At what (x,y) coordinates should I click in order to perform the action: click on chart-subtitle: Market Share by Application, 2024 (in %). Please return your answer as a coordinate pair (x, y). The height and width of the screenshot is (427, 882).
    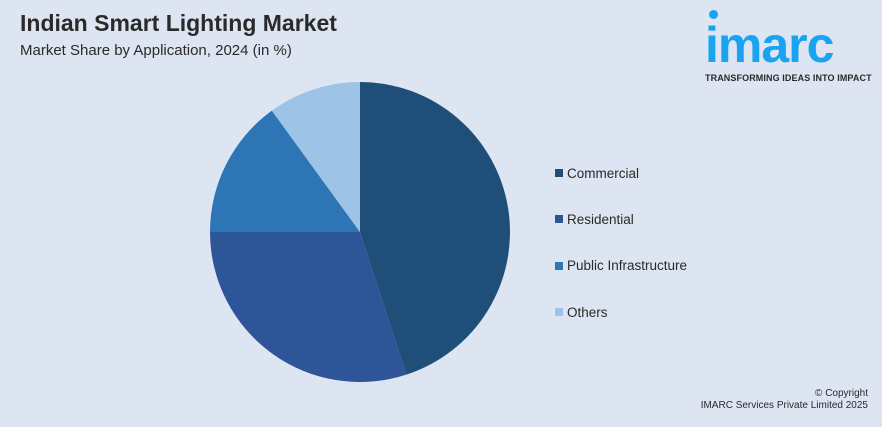
    Looking at the image, I should click on (156, 50).